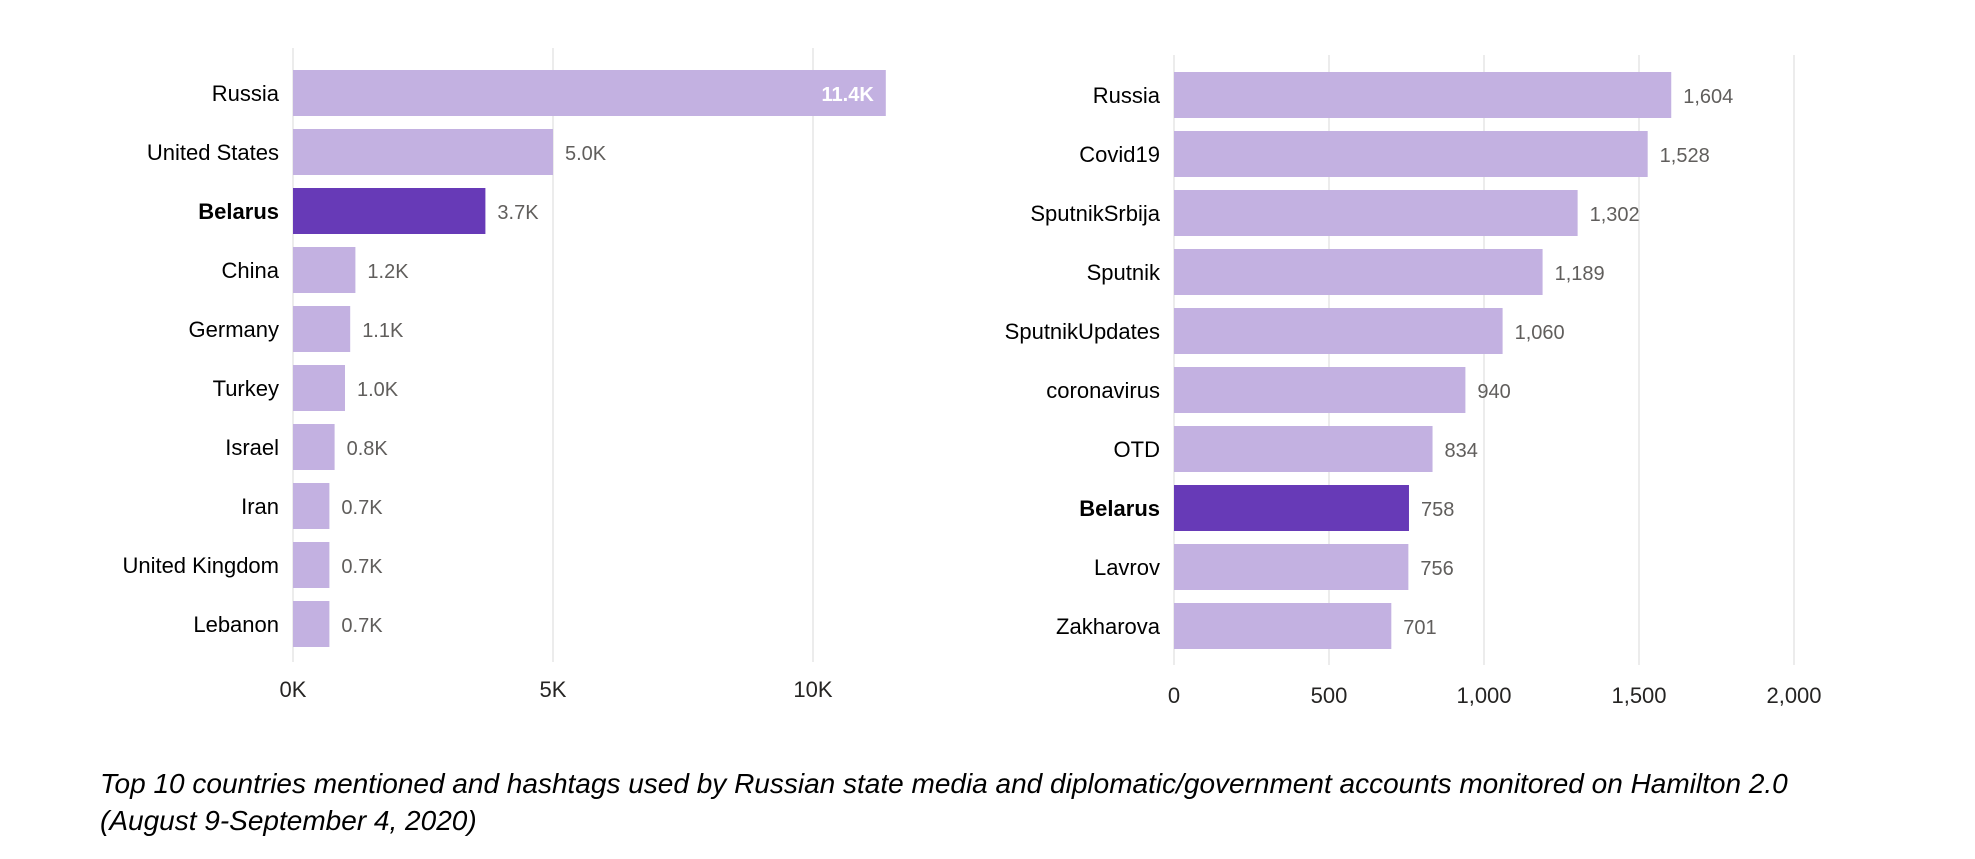 The height and width of the screenshot is (859, 1975). What do you see at coordinates (1493, 392) in the screenshot?
I see `data-label: 940` at bounding box center [1493, 392].